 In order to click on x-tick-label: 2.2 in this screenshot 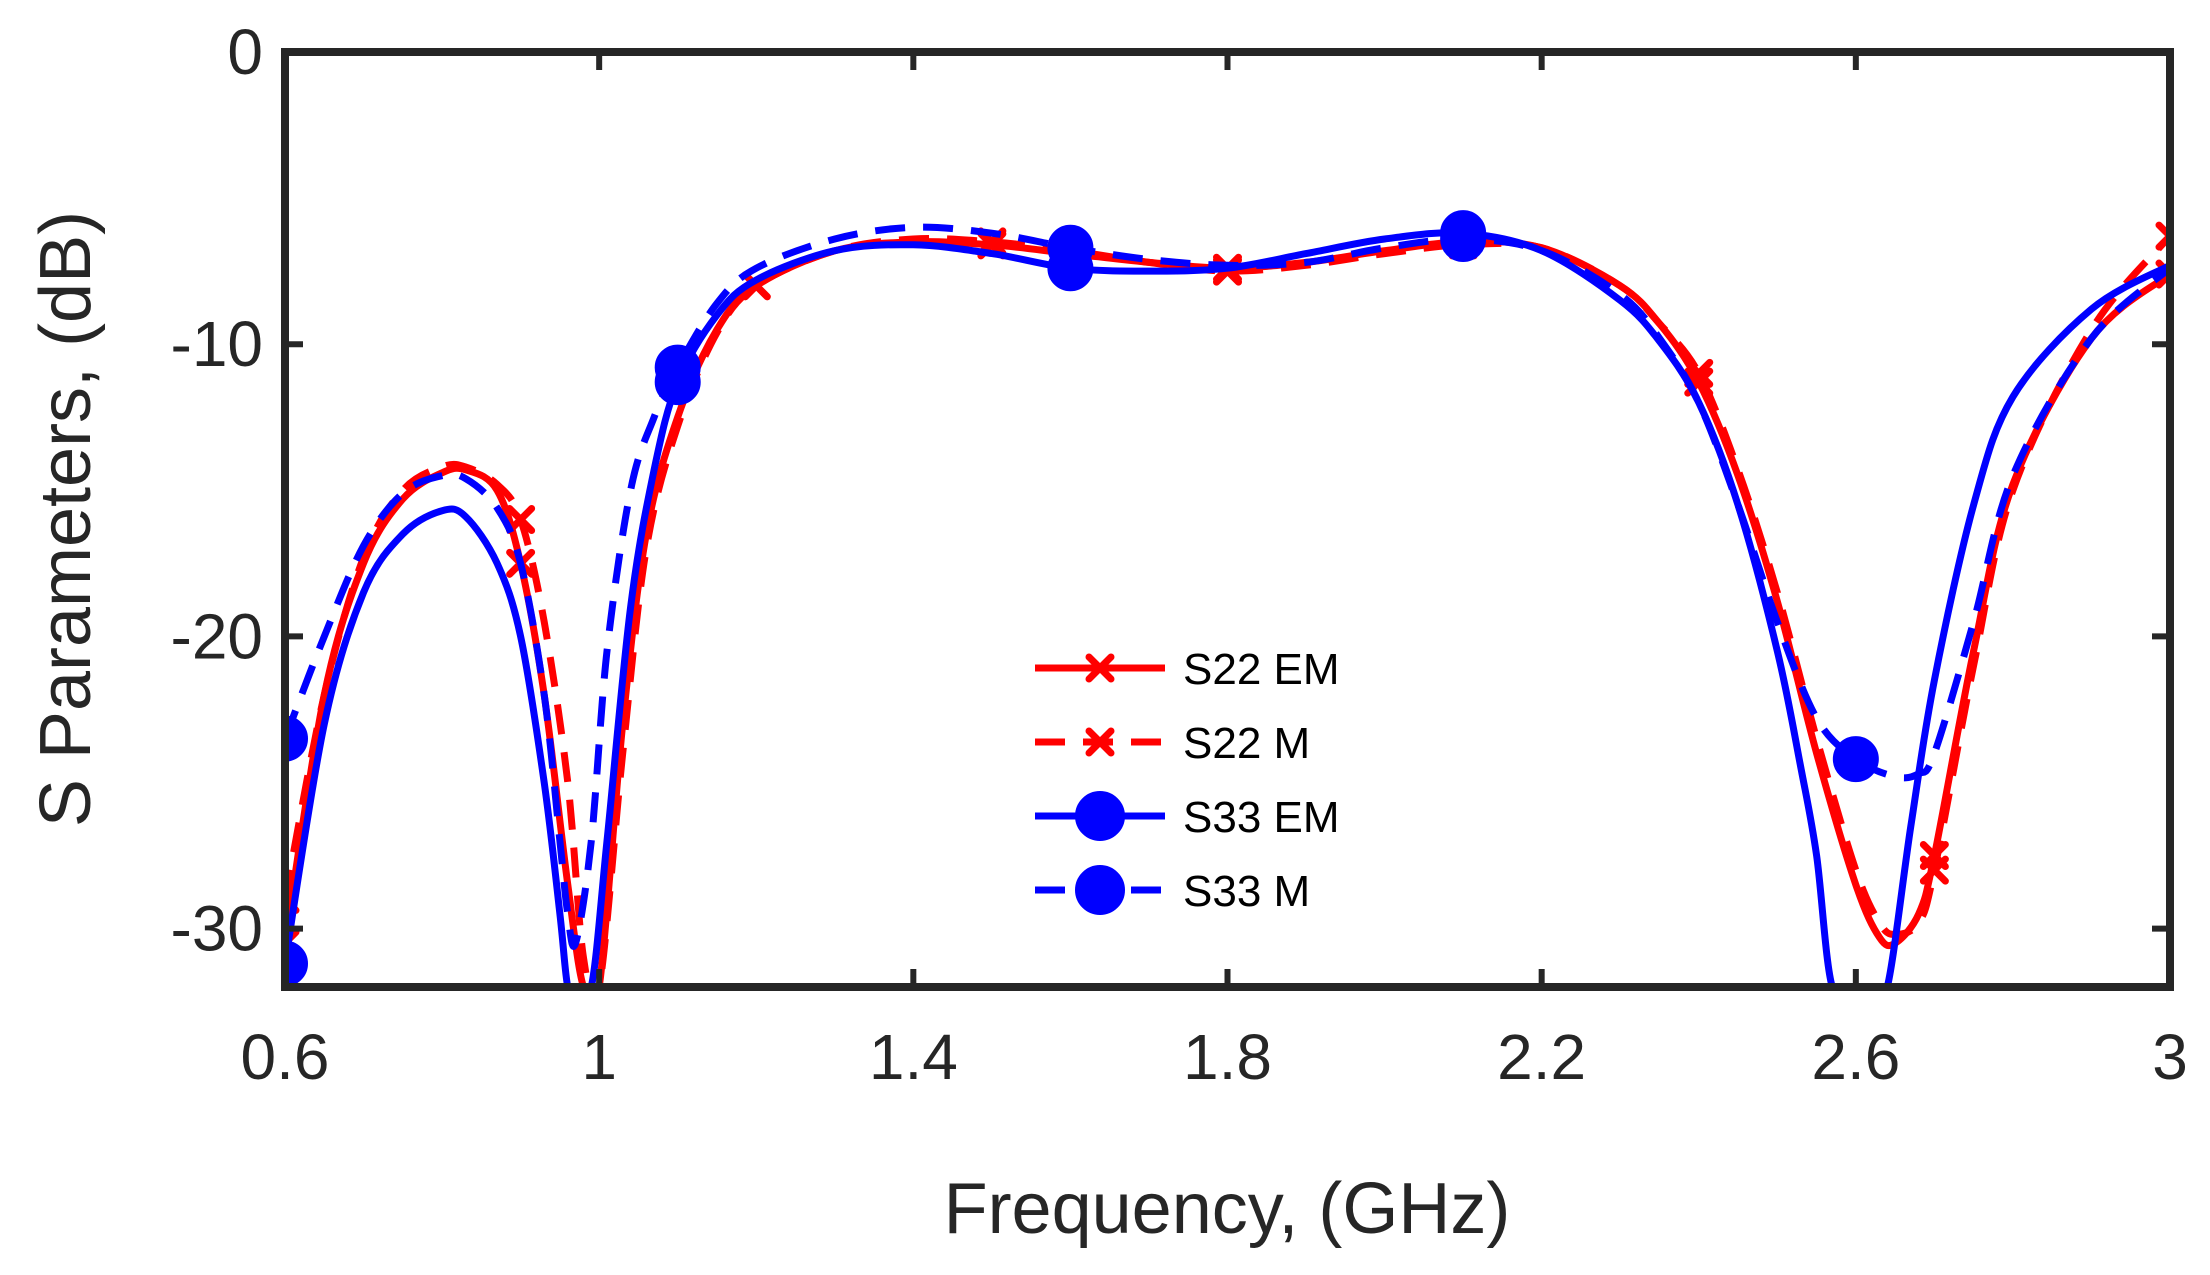, I will do `click(1541, 1057)`.